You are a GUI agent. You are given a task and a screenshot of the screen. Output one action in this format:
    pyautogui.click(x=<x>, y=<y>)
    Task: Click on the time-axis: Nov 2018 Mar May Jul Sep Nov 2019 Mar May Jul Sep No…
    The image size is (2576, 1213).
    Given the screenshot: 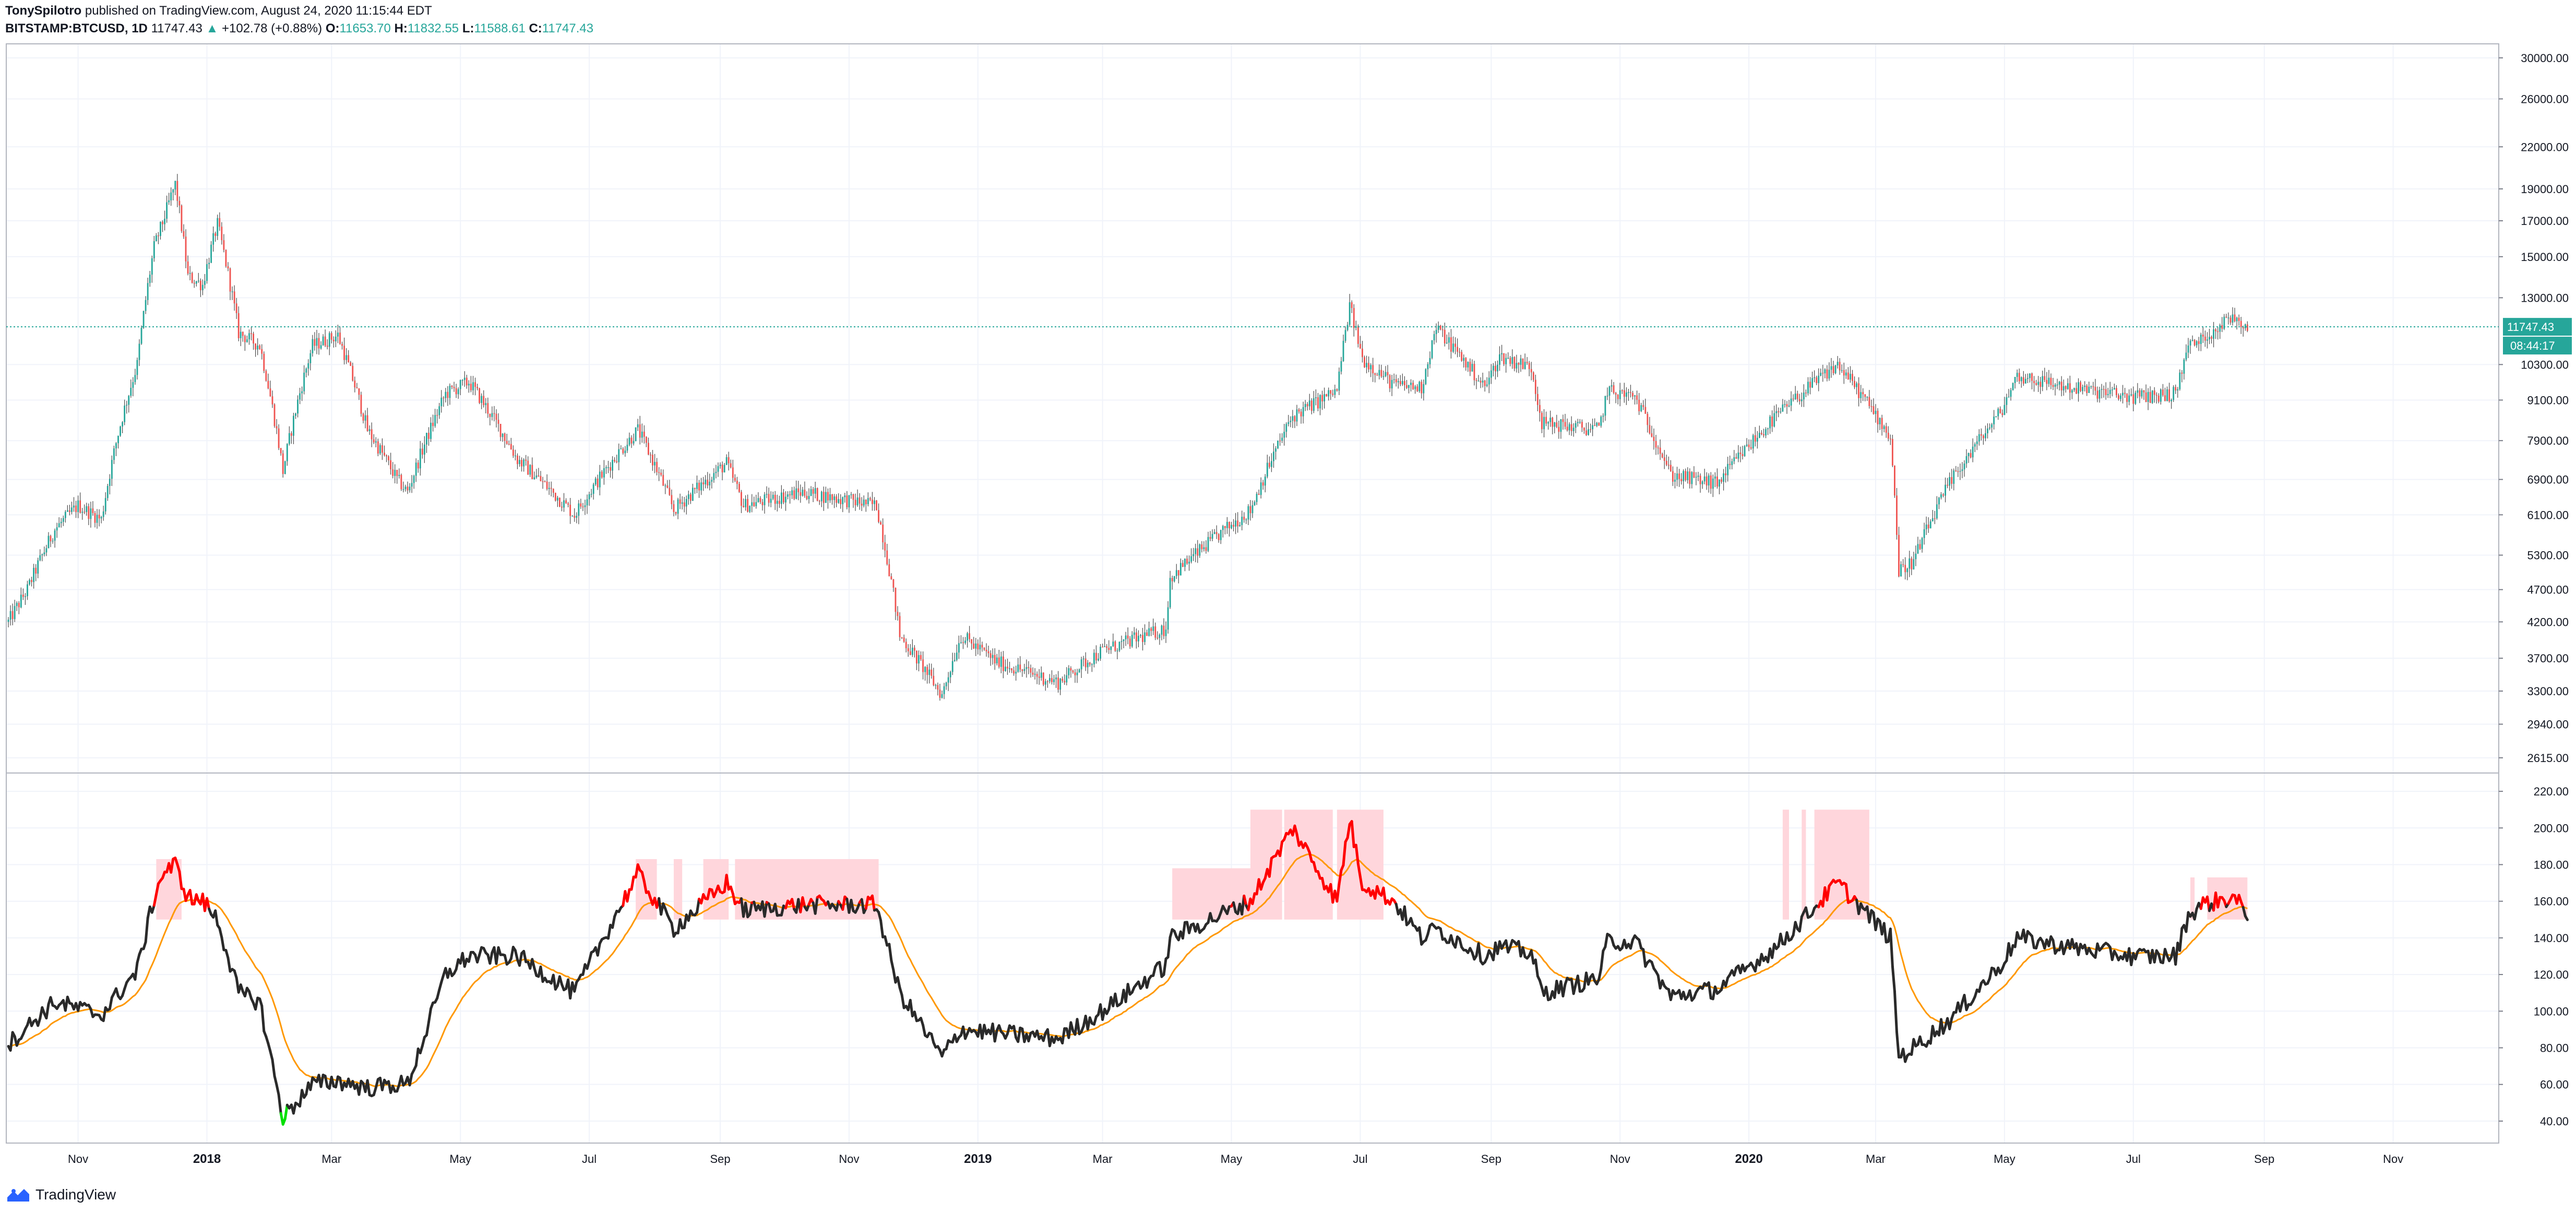 What is the action you would take?
    pyautogui.click(x=1235, y=1159)
    